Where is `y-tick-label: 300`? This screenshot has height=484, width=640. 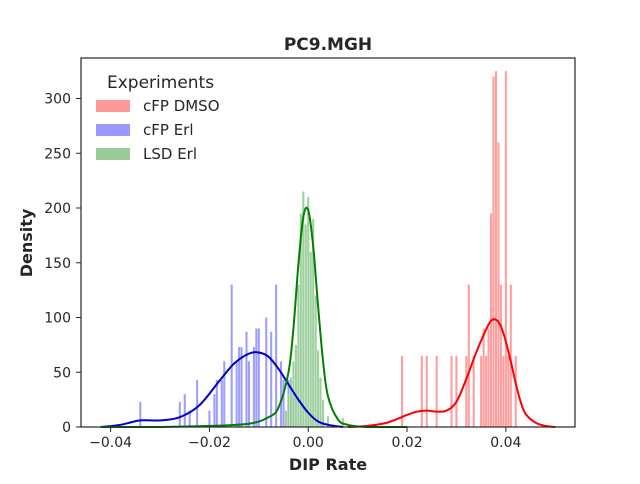 y-tick-label: 300 is located at coordinates (57, 100).